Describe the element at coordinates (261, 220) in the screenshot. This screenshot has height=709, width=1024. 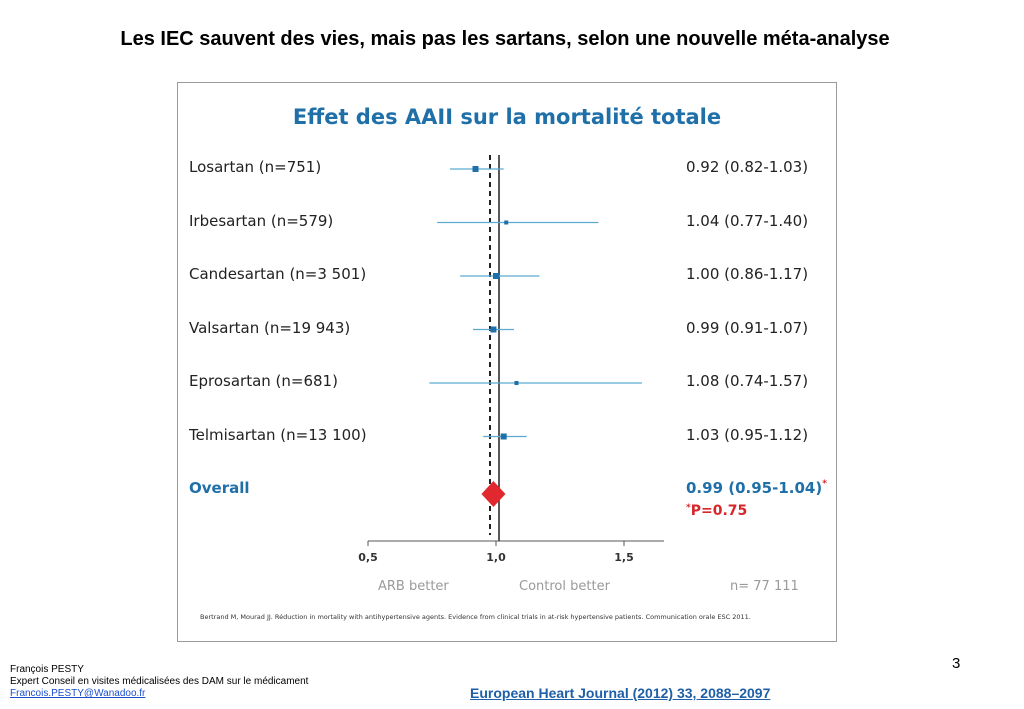
I see `study-label: Irbesartan (n=579)` at that location.